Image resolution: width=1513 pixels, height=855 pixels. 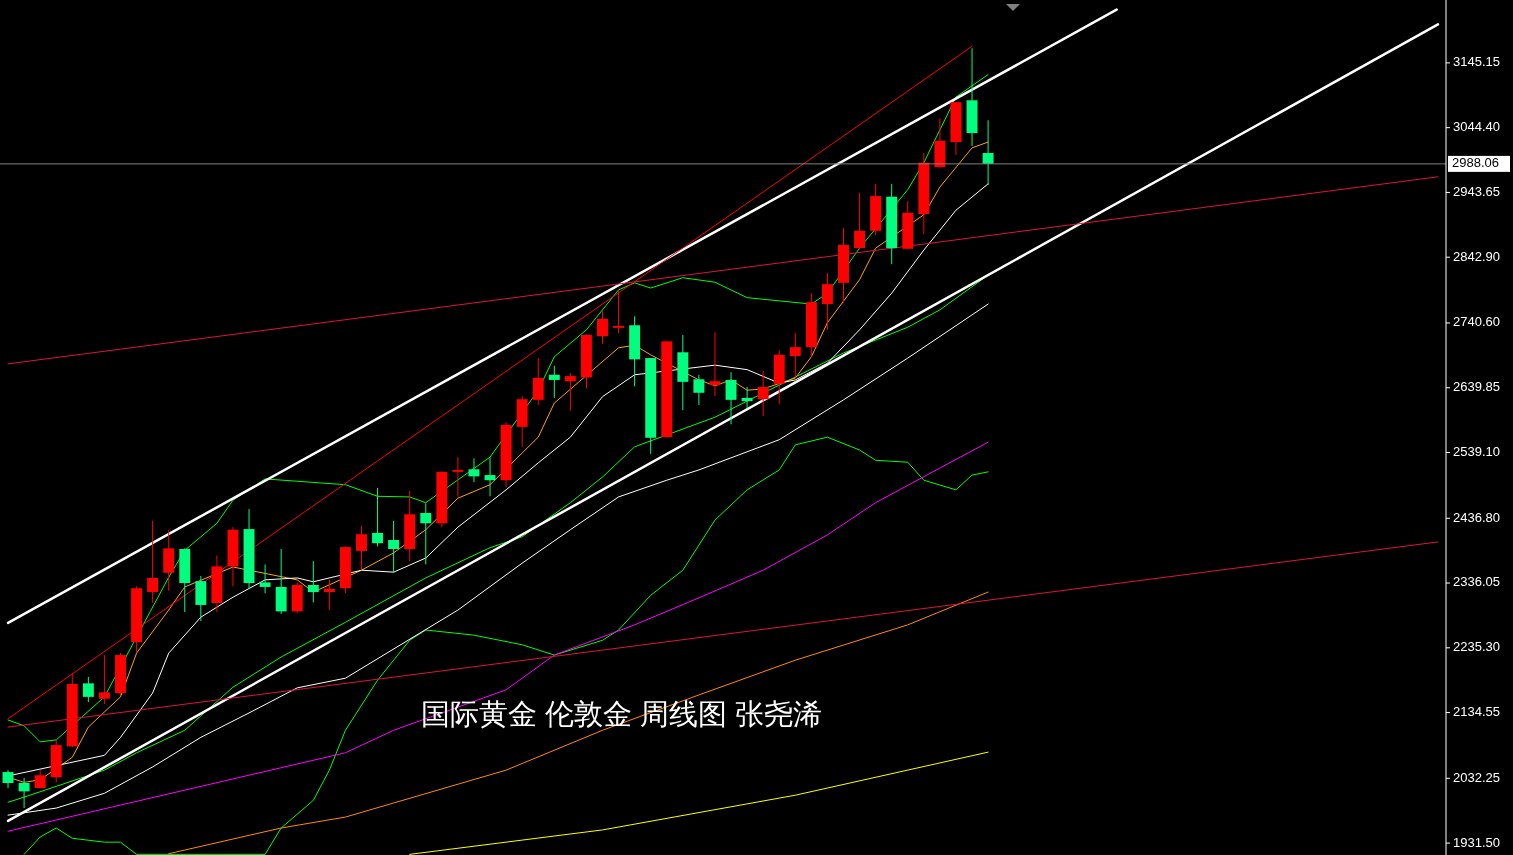 What do you see at coordinates (1476, 777) in the screenshot?
I see `y-tick-label: 2032.25` at bounding box center [1476, 777].